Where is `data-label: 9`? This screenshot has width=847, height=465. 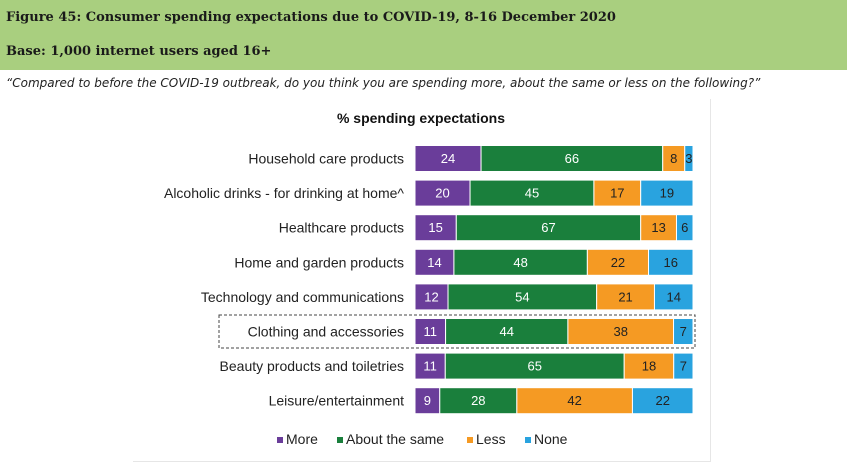
data-label: 9 is located at coordinates (427, 400).